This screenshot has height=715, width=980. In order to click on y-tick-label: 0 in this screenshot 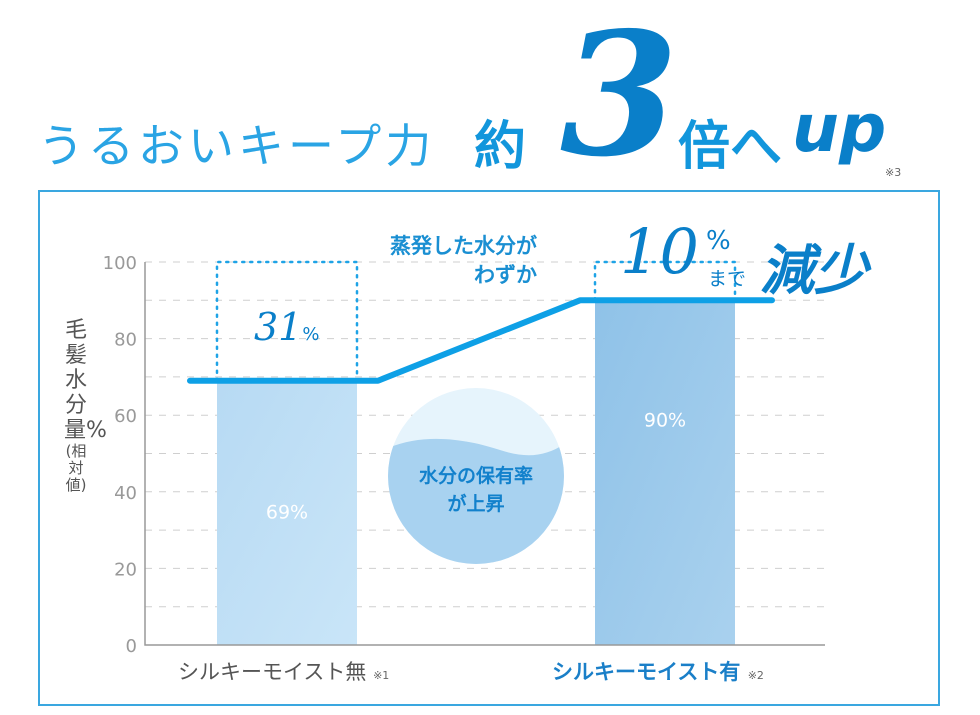, I will do `click(131, 646)`.